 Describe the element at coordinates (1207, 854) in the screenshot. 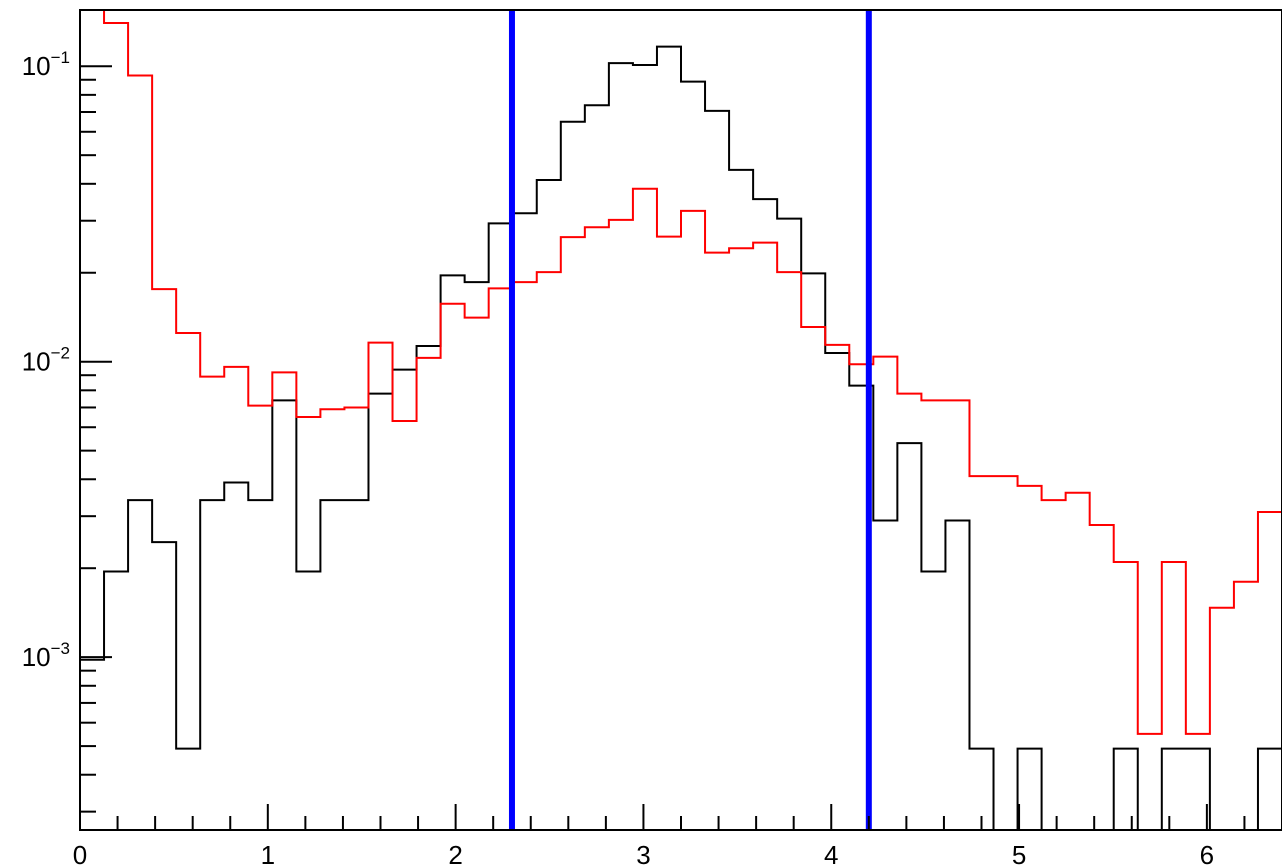

I see `x-tick-label: 6` at that location.